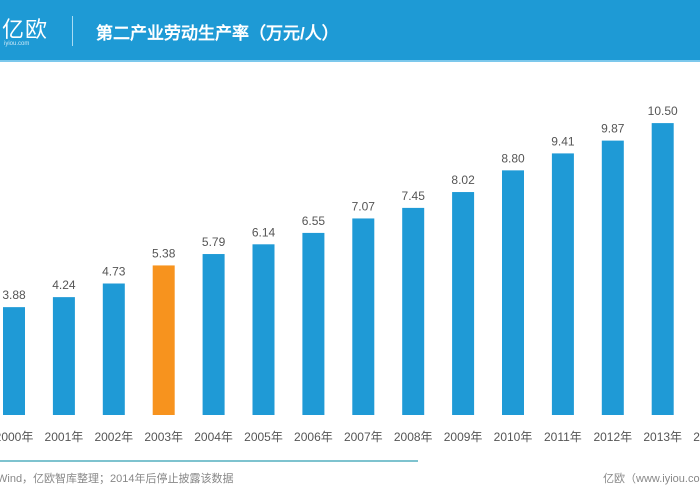 The height and width of the screenshot is (500, 700). What do you see at coordinates (313, 437) in the screenshot?
I see `x-tick-label: 2006年` at bounding box center [313, 437].